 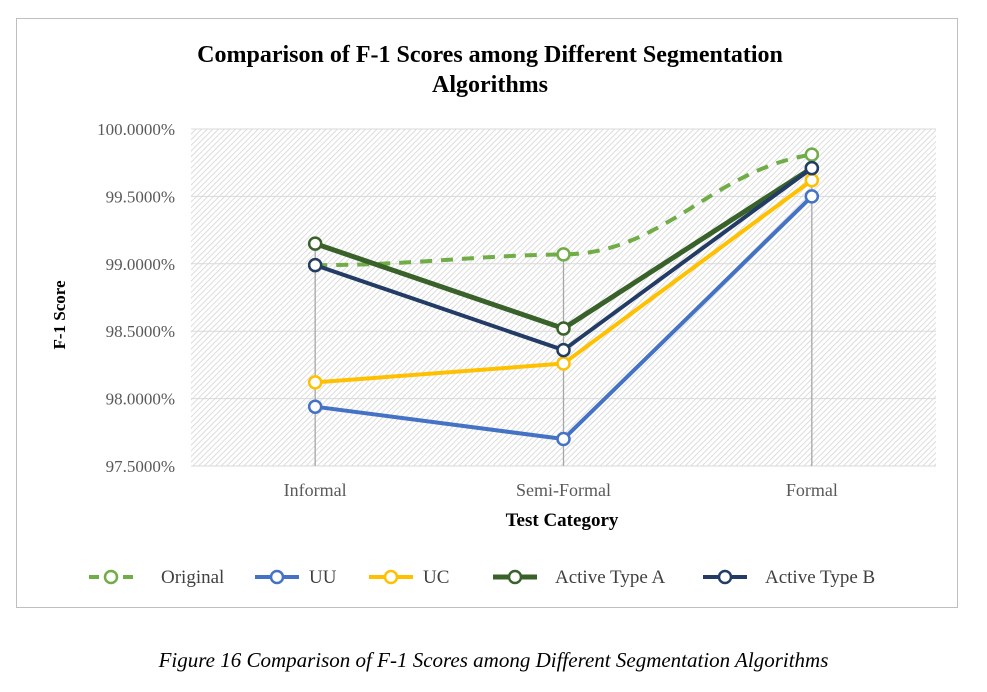 I want to click on x-tick-label: Informal, so click(x=315, y=490).